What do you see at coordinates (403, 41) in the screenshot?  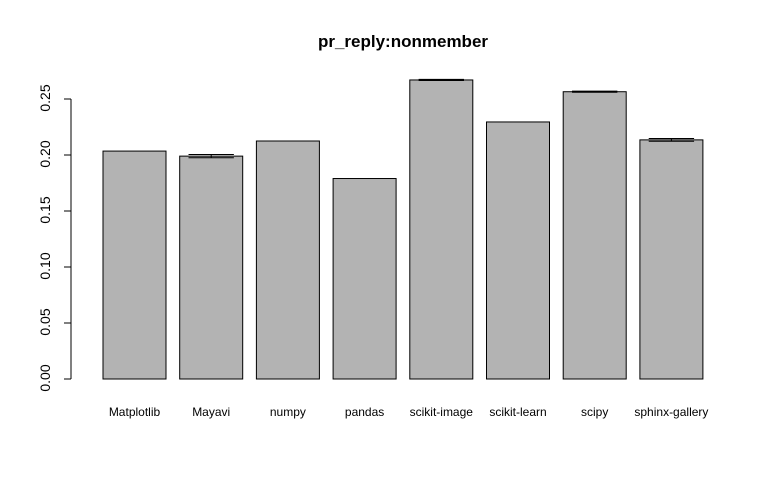 I see `chart-title: pr_reply:nonmember` at bounding box center [403, 41].